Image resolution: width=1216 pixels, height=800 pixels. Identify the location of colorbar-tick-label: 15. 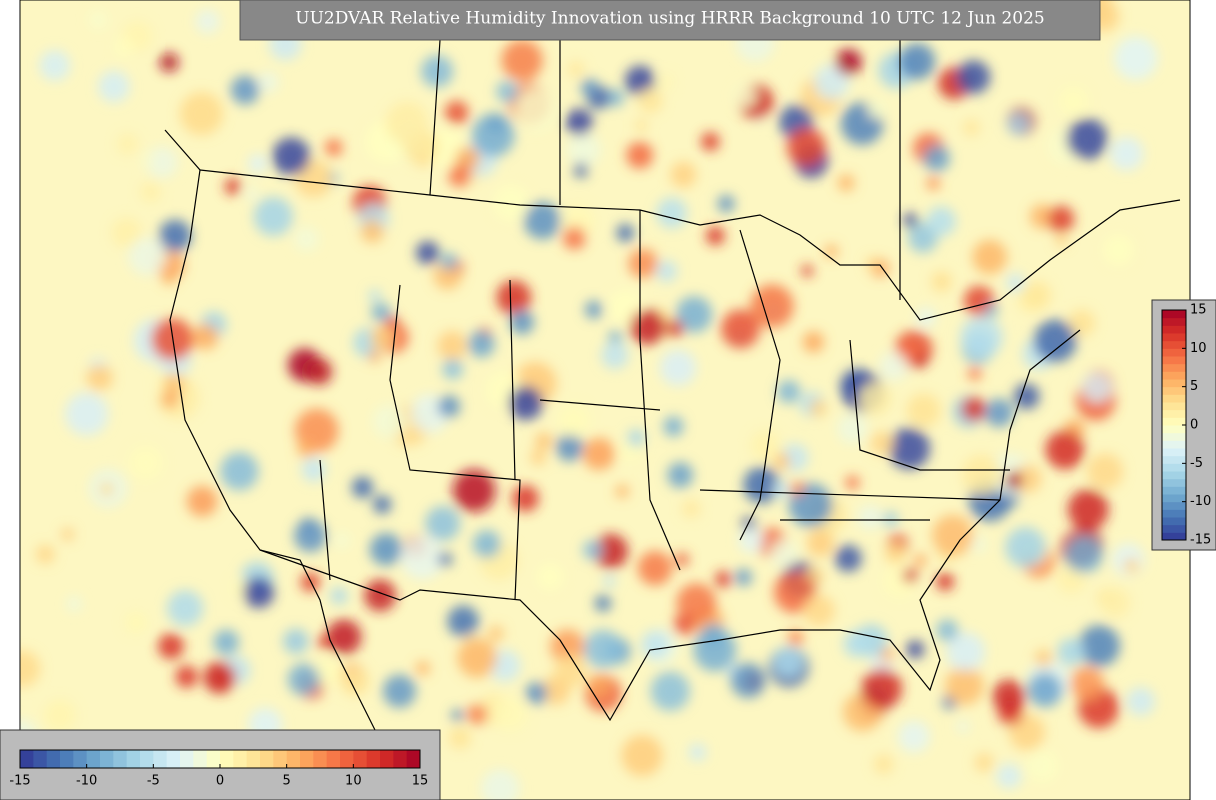
(1198, 310).